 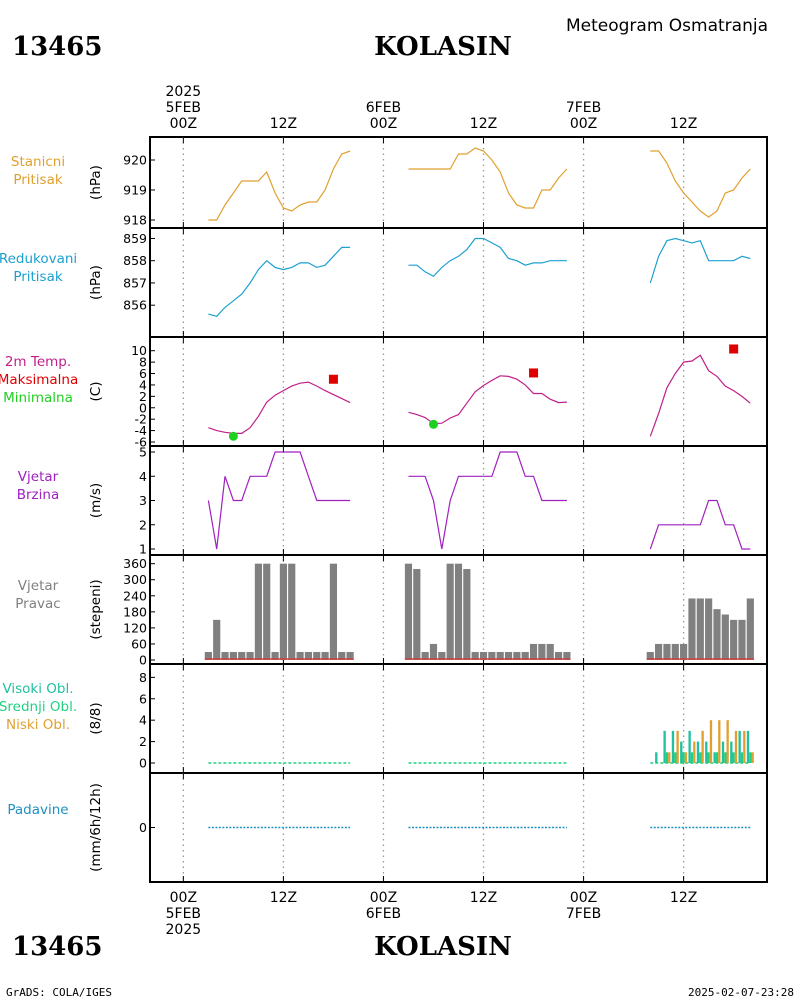 I want to click on panel-label: Maksimalna, so click(x=39, y=380).